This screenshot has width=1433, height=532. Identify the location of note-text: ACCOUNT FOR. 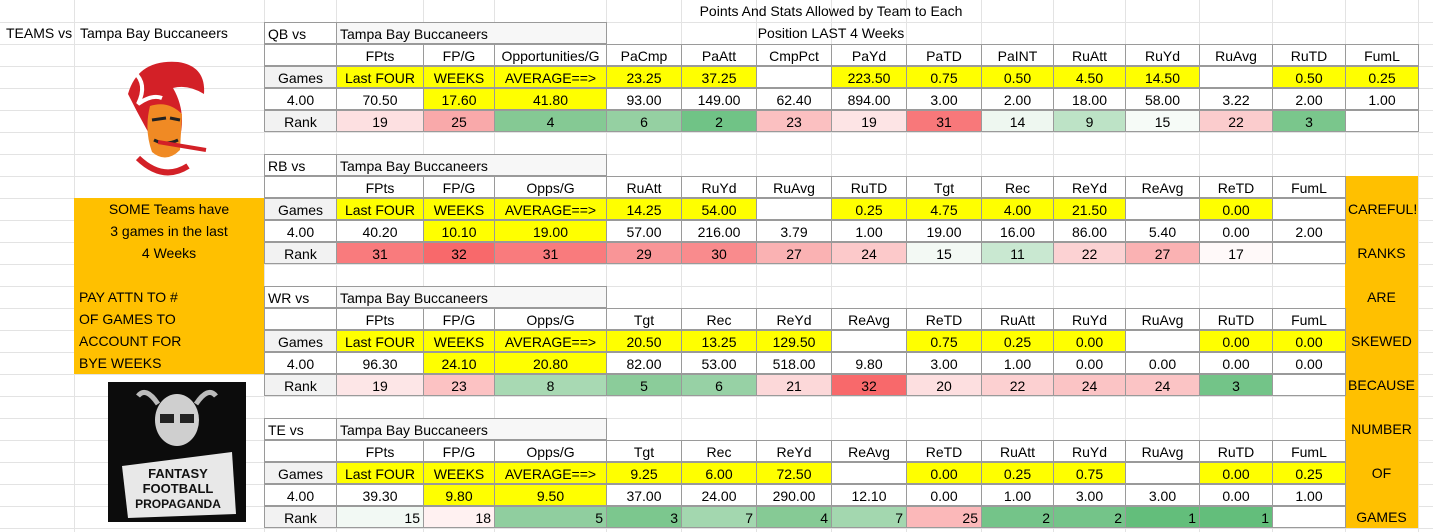
(130, 341).